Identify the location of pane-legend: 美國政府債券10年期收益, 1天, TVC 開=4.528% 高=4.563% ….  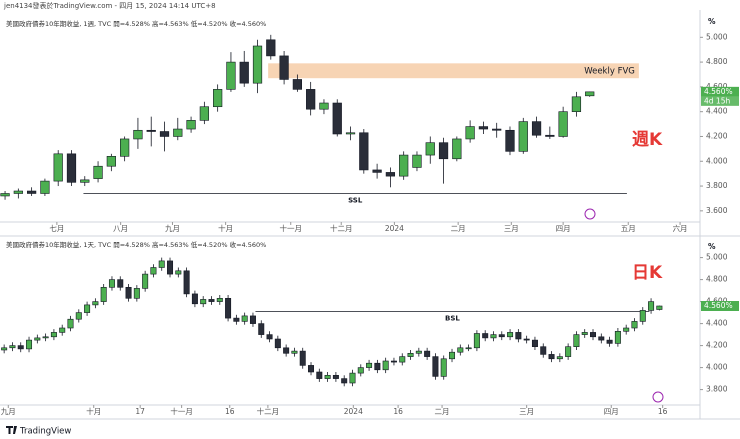
(136, 244).